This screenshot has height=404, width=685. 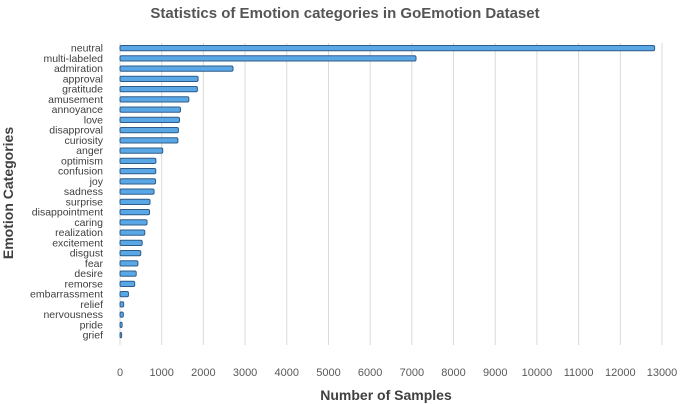 I want to click on bar-realization, so click(x=132, y=232).